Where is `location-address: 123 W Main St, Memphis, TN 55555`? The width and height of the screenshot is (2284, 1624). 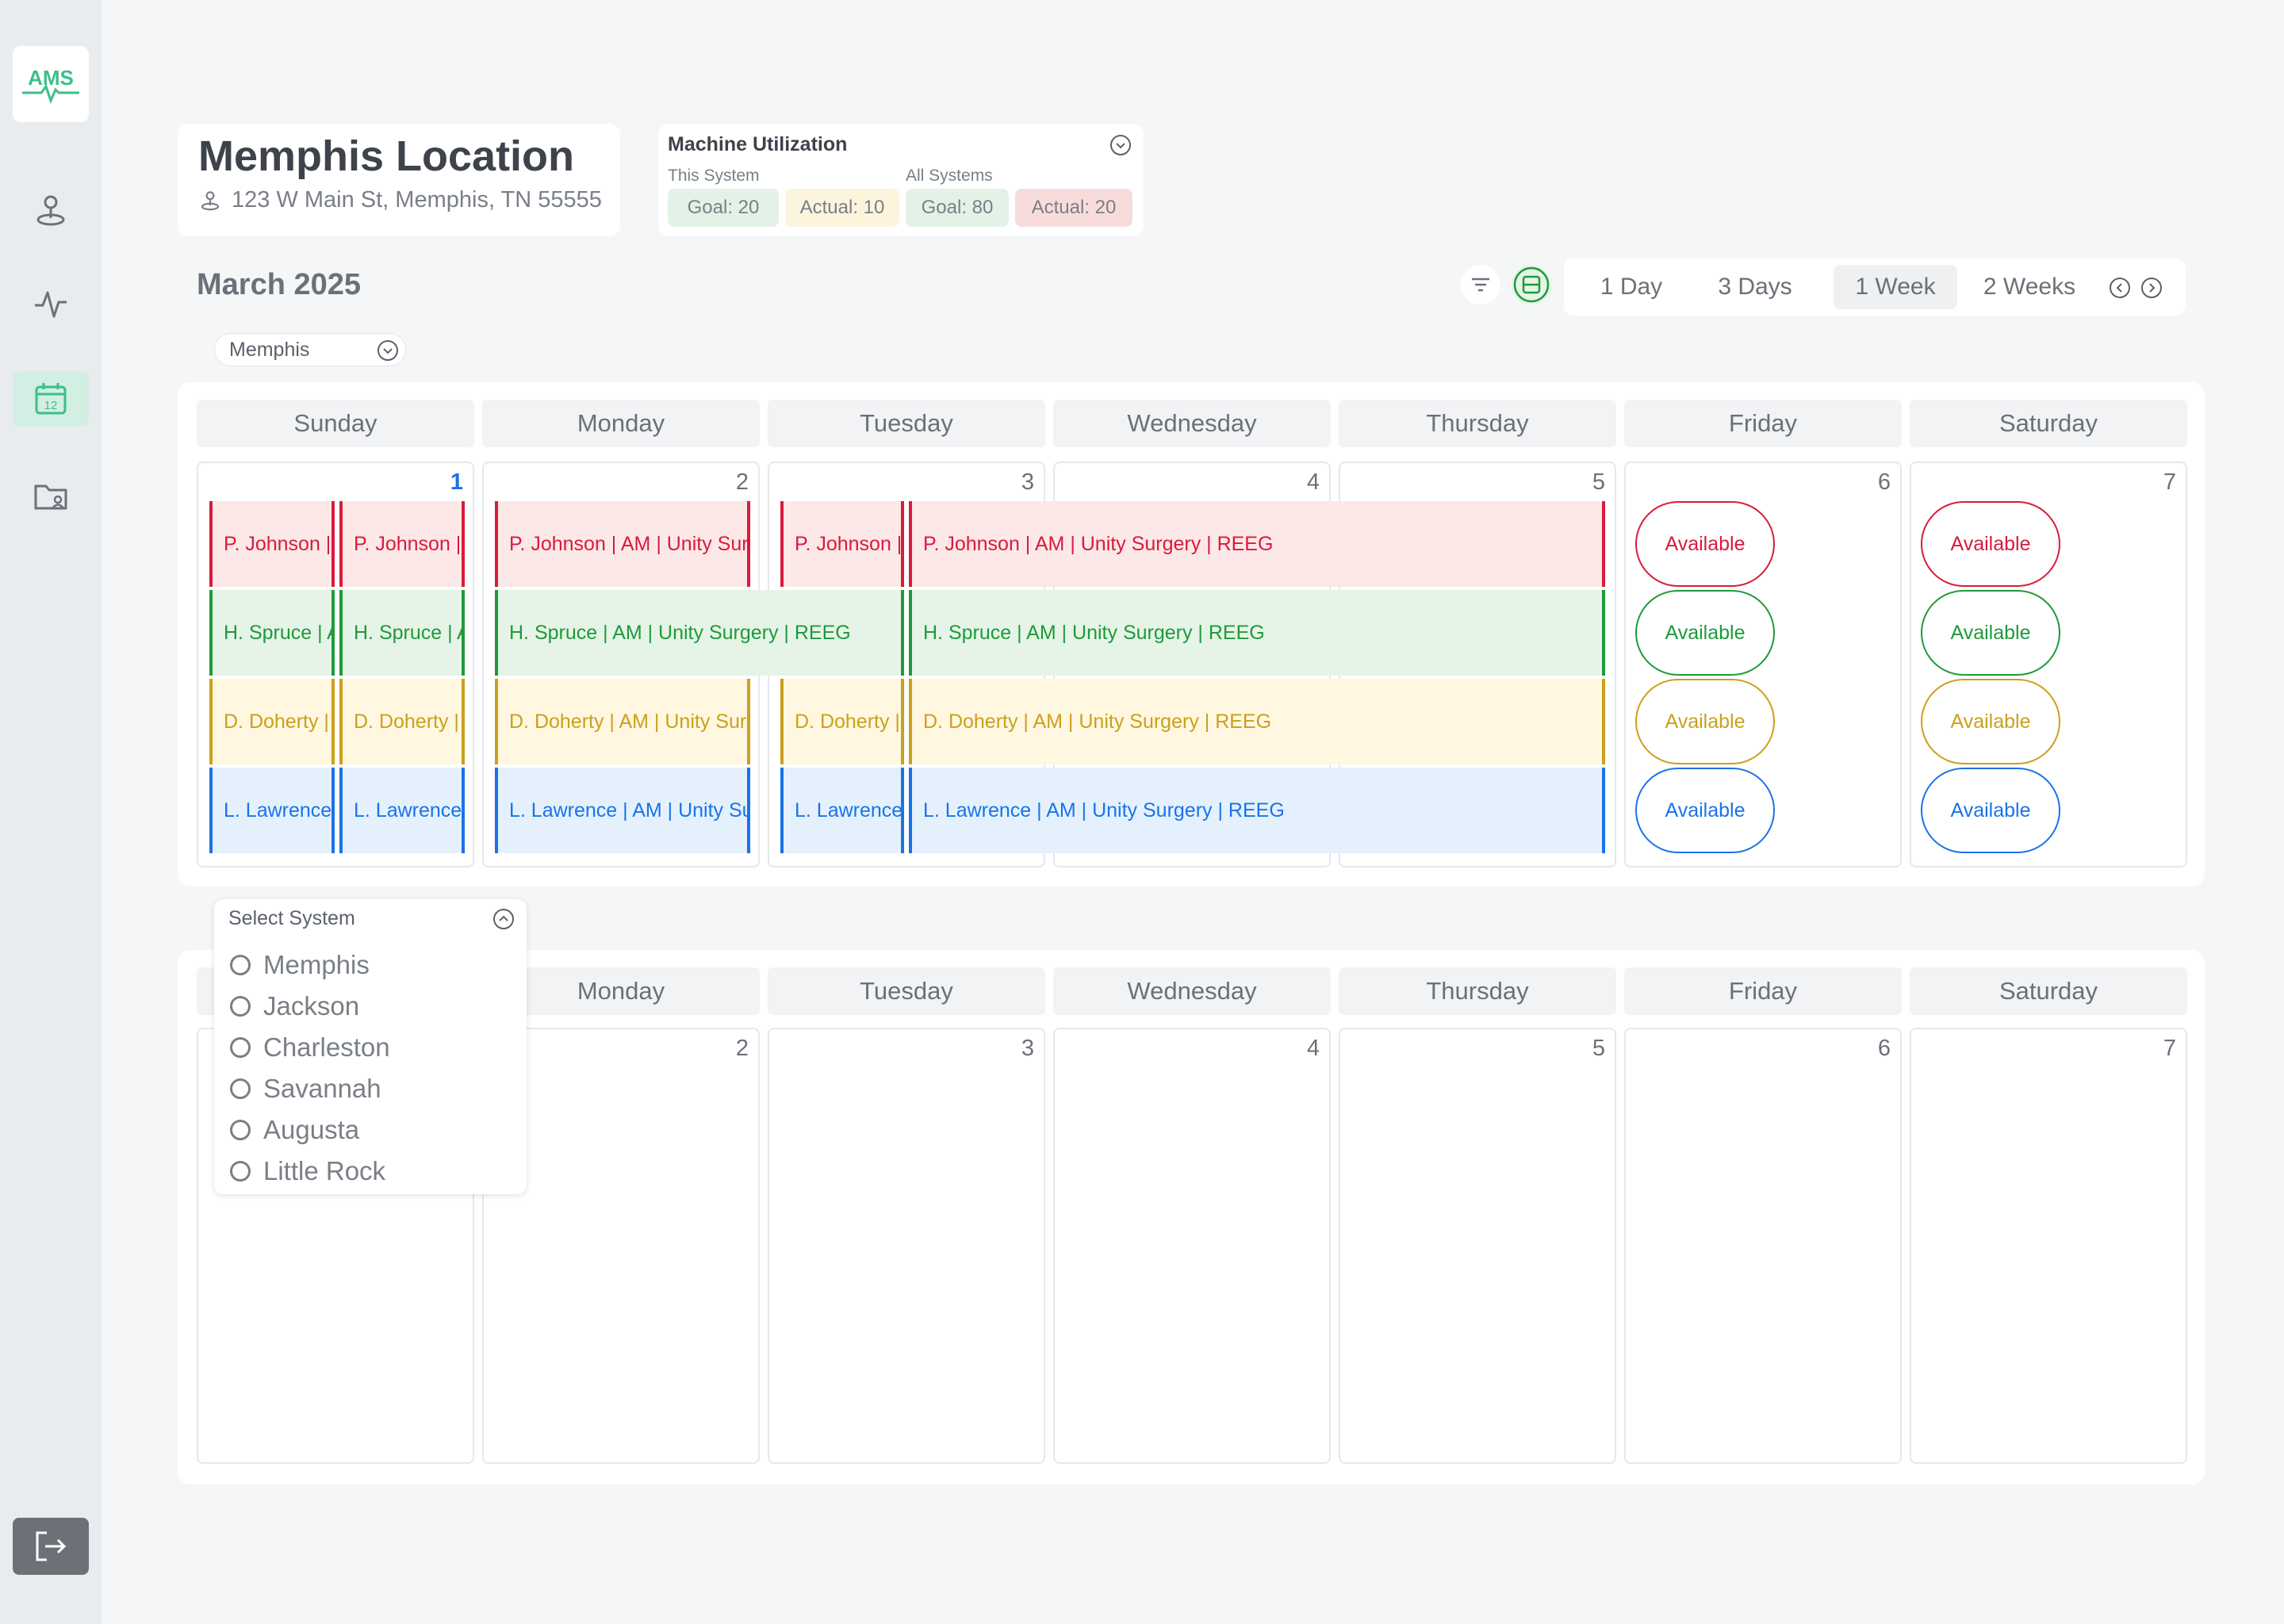 location-address: 123 W Main St, Memphis, TN 55555 is located at coordinates (400, 200).